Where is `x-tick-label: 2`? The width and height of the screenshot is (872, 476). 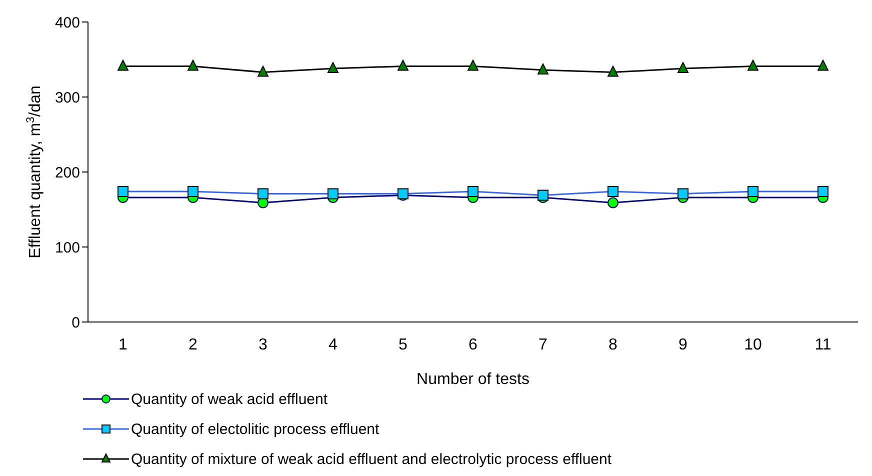 x-tick-label: 2 is located at coordinates (193, 345).